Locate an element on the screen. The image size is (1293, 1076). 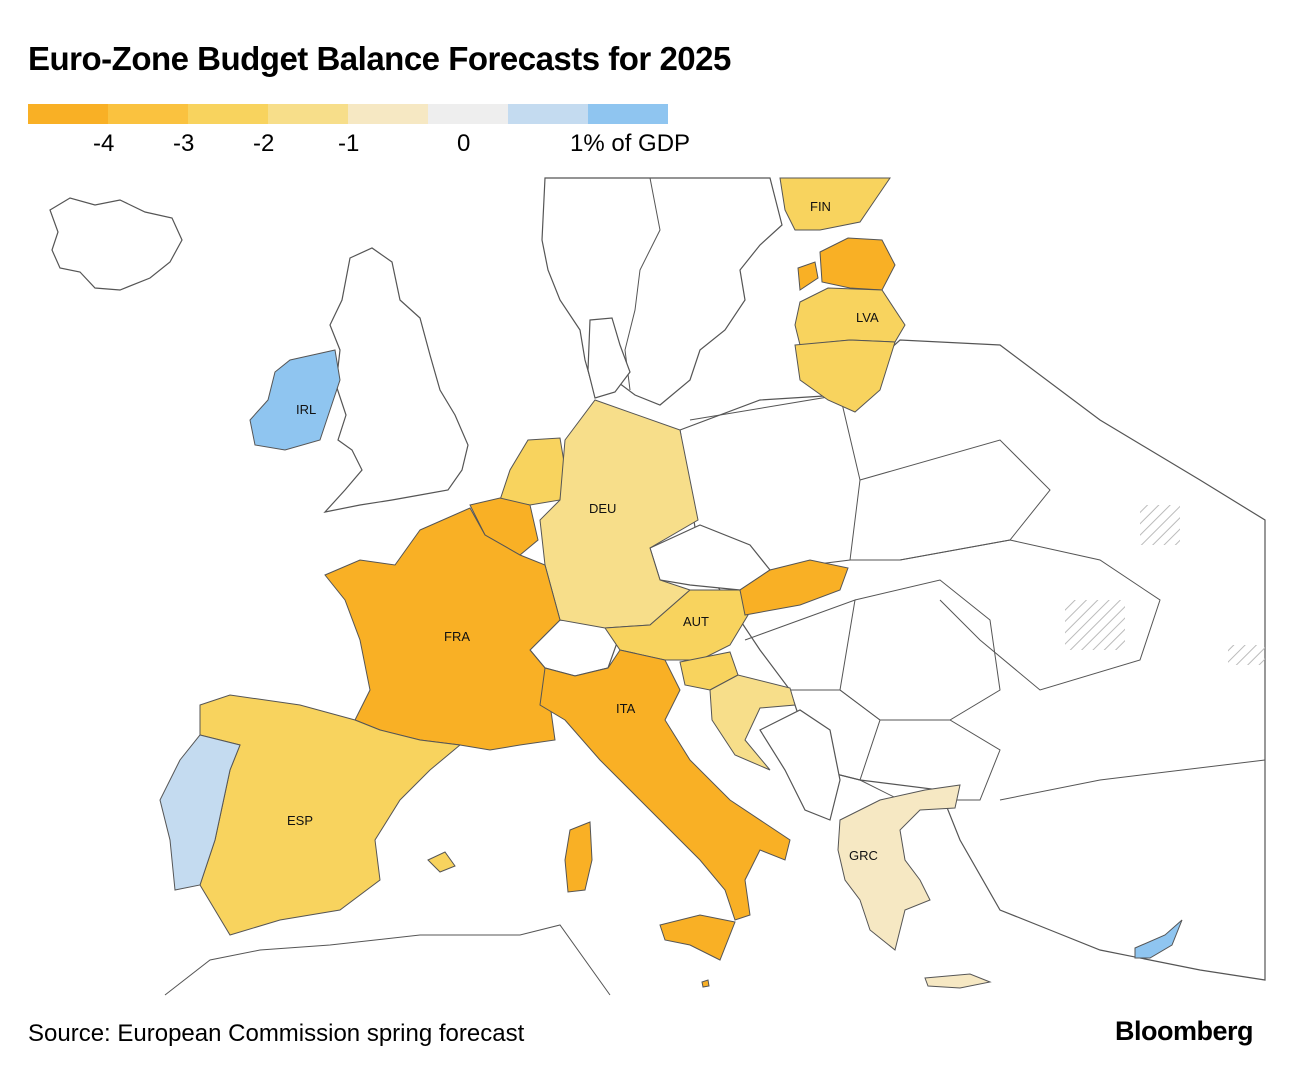
balkans-shape is located at coordinates (800, 765).